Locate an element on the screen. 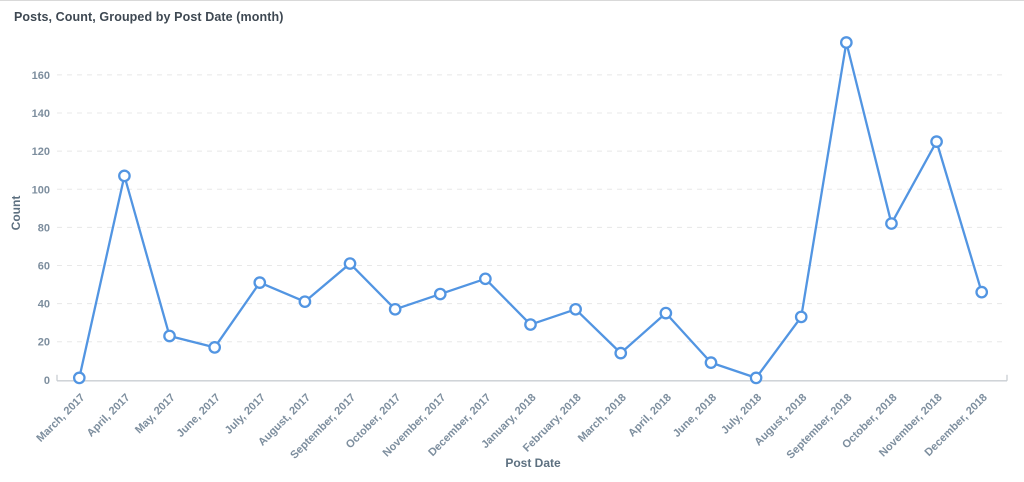  y-tick-label: 140 is located at coordinates (41, 114).